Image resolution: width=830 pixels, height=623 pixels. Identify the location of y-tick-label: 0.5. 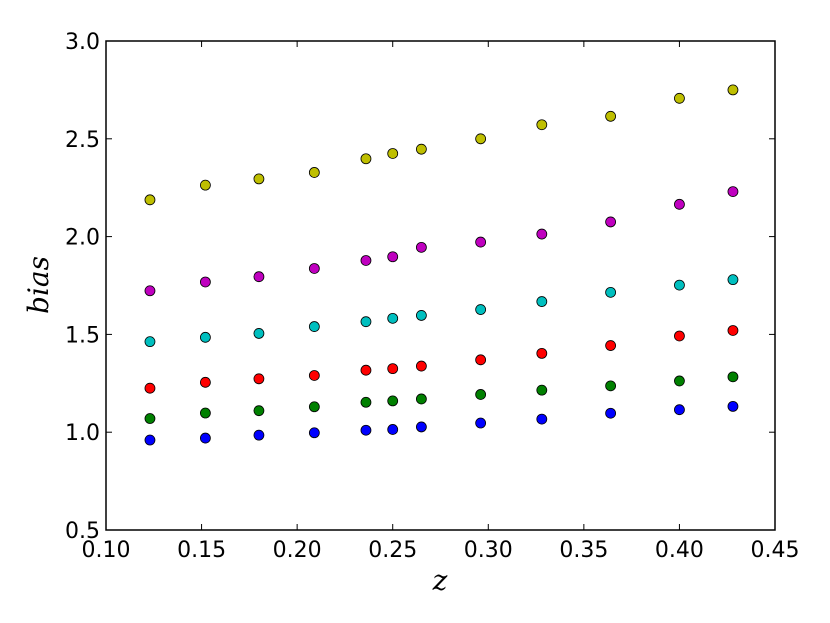
(82, 531).